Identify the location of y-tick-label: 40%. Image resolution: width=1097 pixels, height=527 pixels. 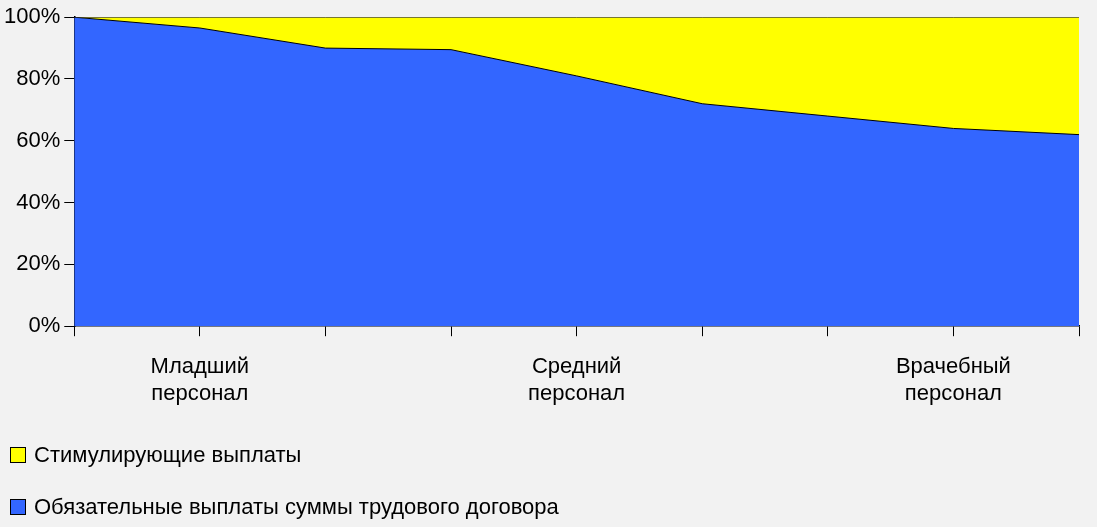
(38, 201).